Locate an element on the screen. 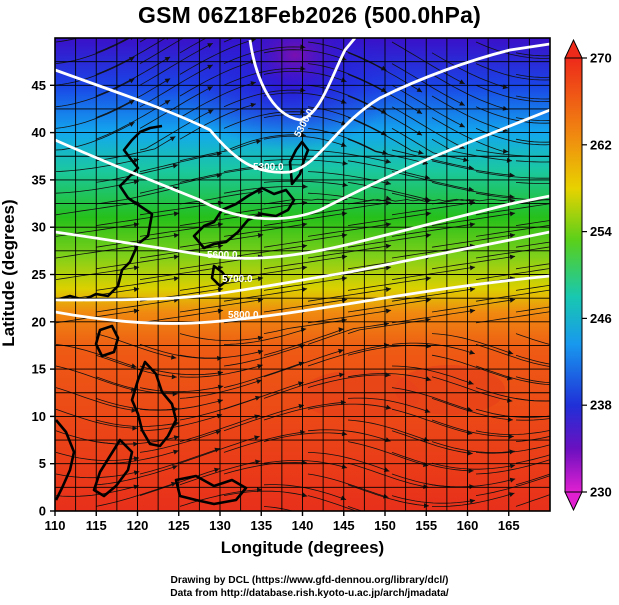  x-tick-label: 150 is located at coordinates (385, 525).